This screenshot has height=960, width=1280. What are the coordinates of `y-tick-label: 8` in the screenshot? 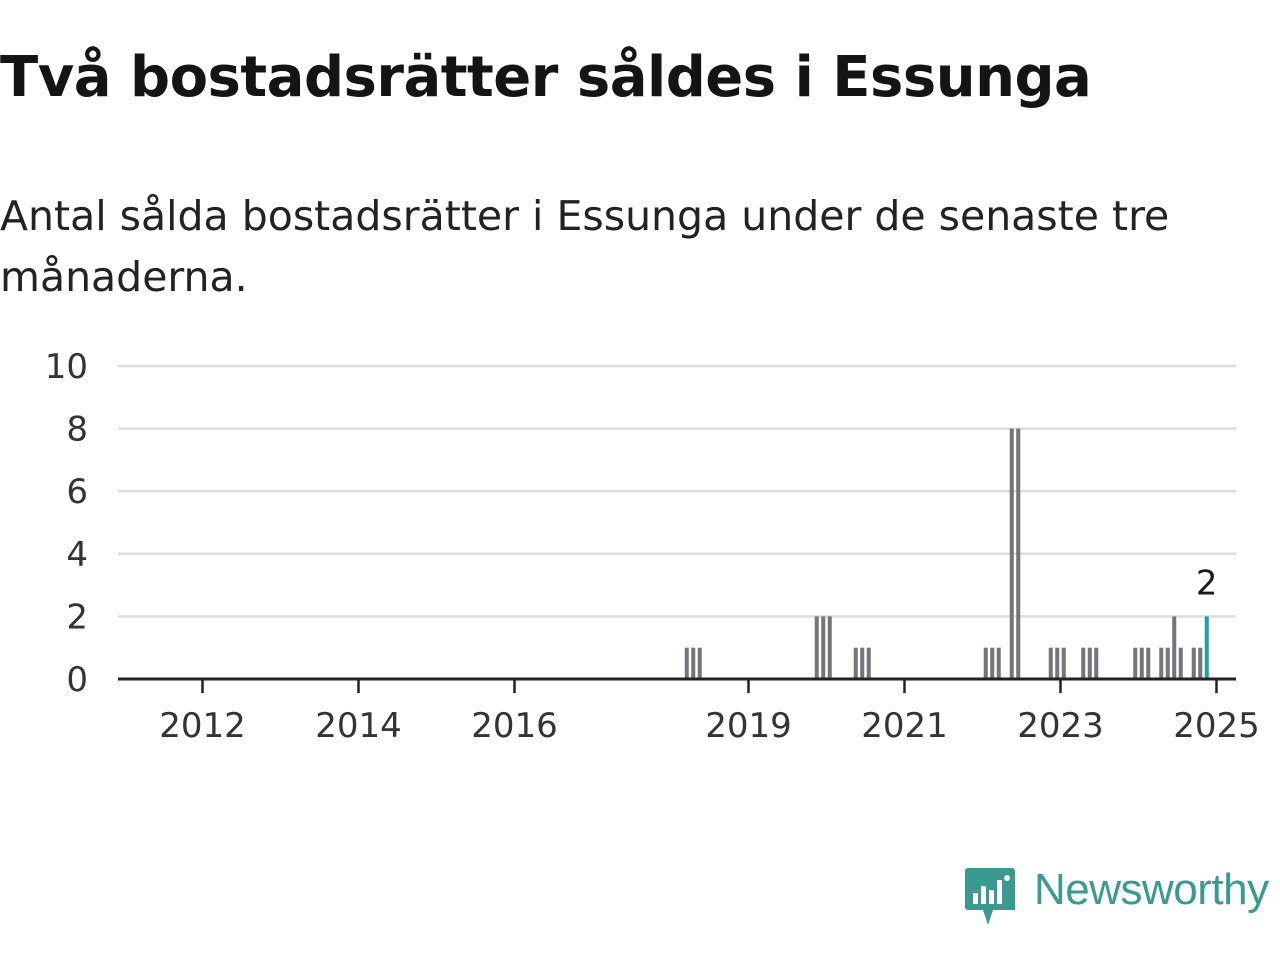 It's located at (77, 430).